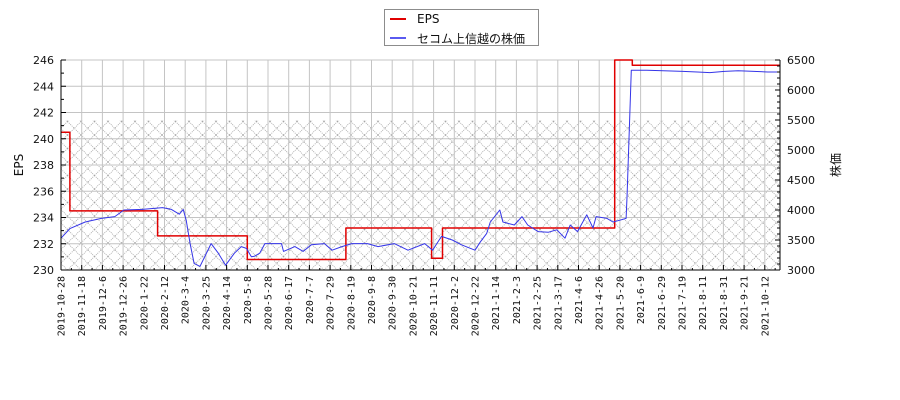 This screenshot has width=900, height=400. I want to click on y-right-tick-label: 6500, so click(801, 60).